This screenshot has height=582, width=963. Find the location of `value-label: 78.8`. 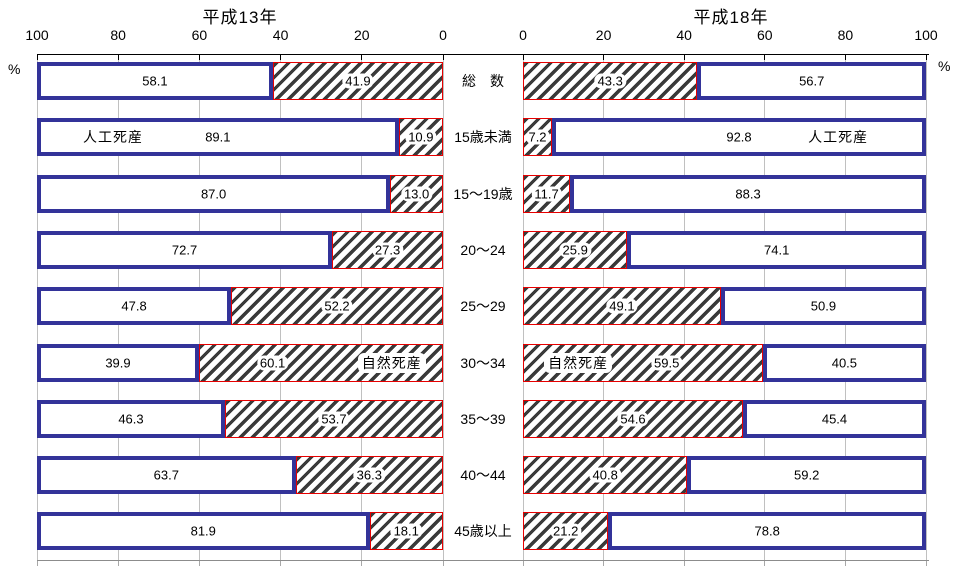

value-label: 78.8 is located at coordinates (767, 531).